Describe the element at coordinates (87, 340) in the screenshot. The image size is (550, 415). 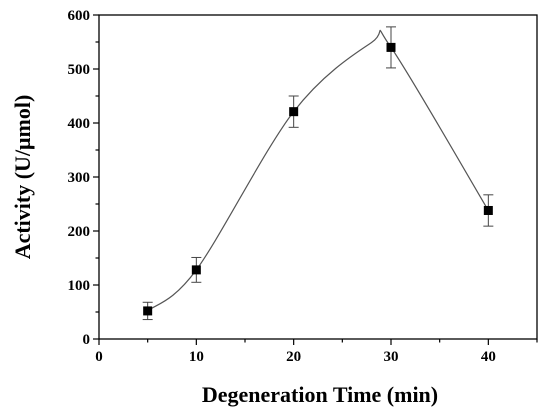
I see `y-tick-label: 0` at that location.